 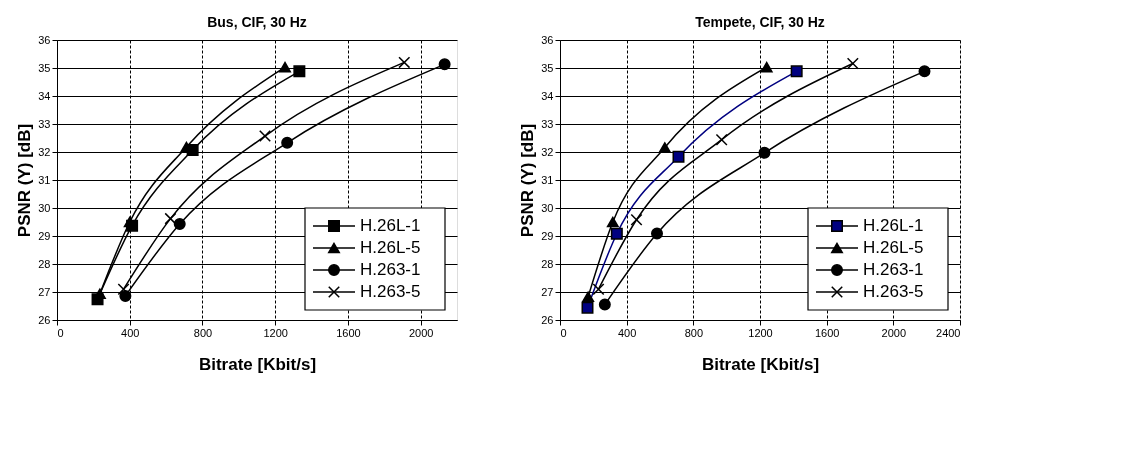 What do you see at coordinates (760, 22) in the screenshot?
I see `chart-title: Tempete, CIF, 30 Hz` at bounding box center [760, 22].